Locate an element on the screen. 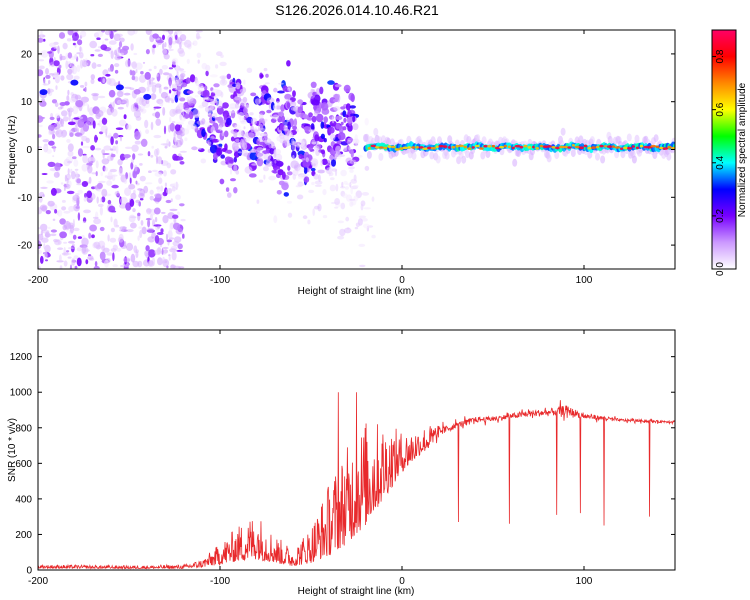 The width and height of the screenshot is (750, 600). colorbar-tick-label: 0.2 is located at coordinates (720, 216).